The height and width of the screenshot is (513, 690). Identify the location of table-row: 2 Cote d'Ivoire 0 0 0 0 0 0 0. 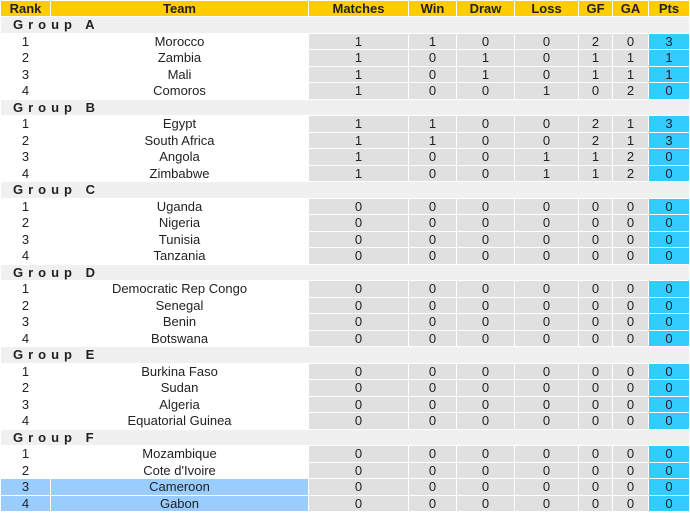
(345, 470).